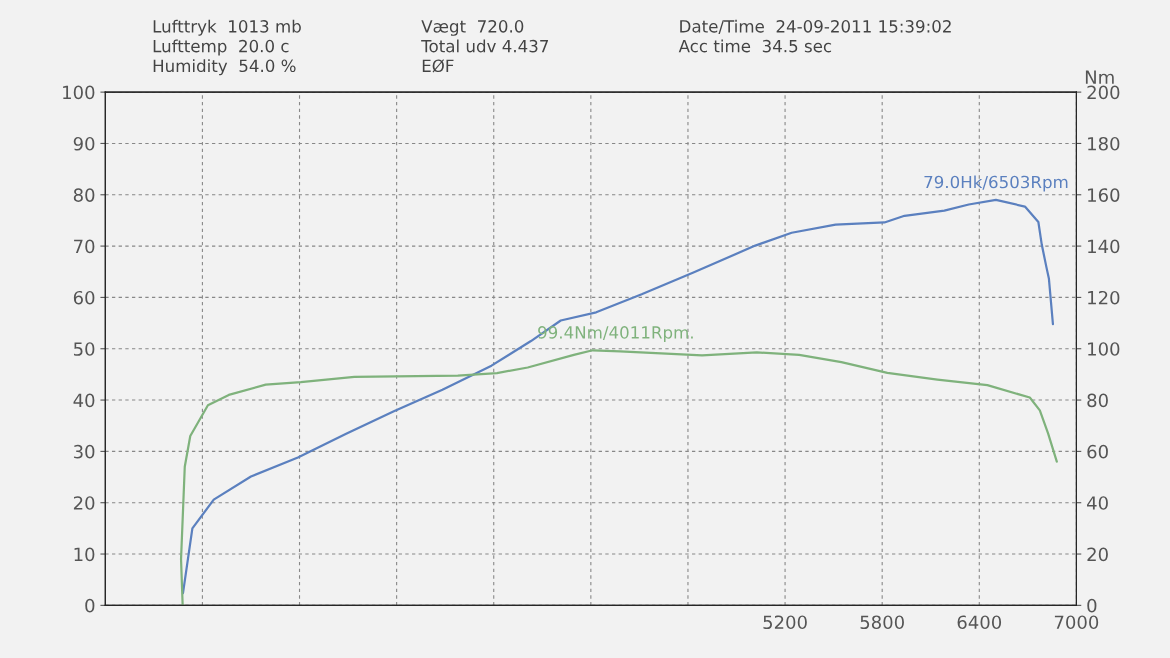  What do you see at coordinates (79, 92) in the screenshot?
I see `y-tick-label: 100` at bounding box center [79, 92].